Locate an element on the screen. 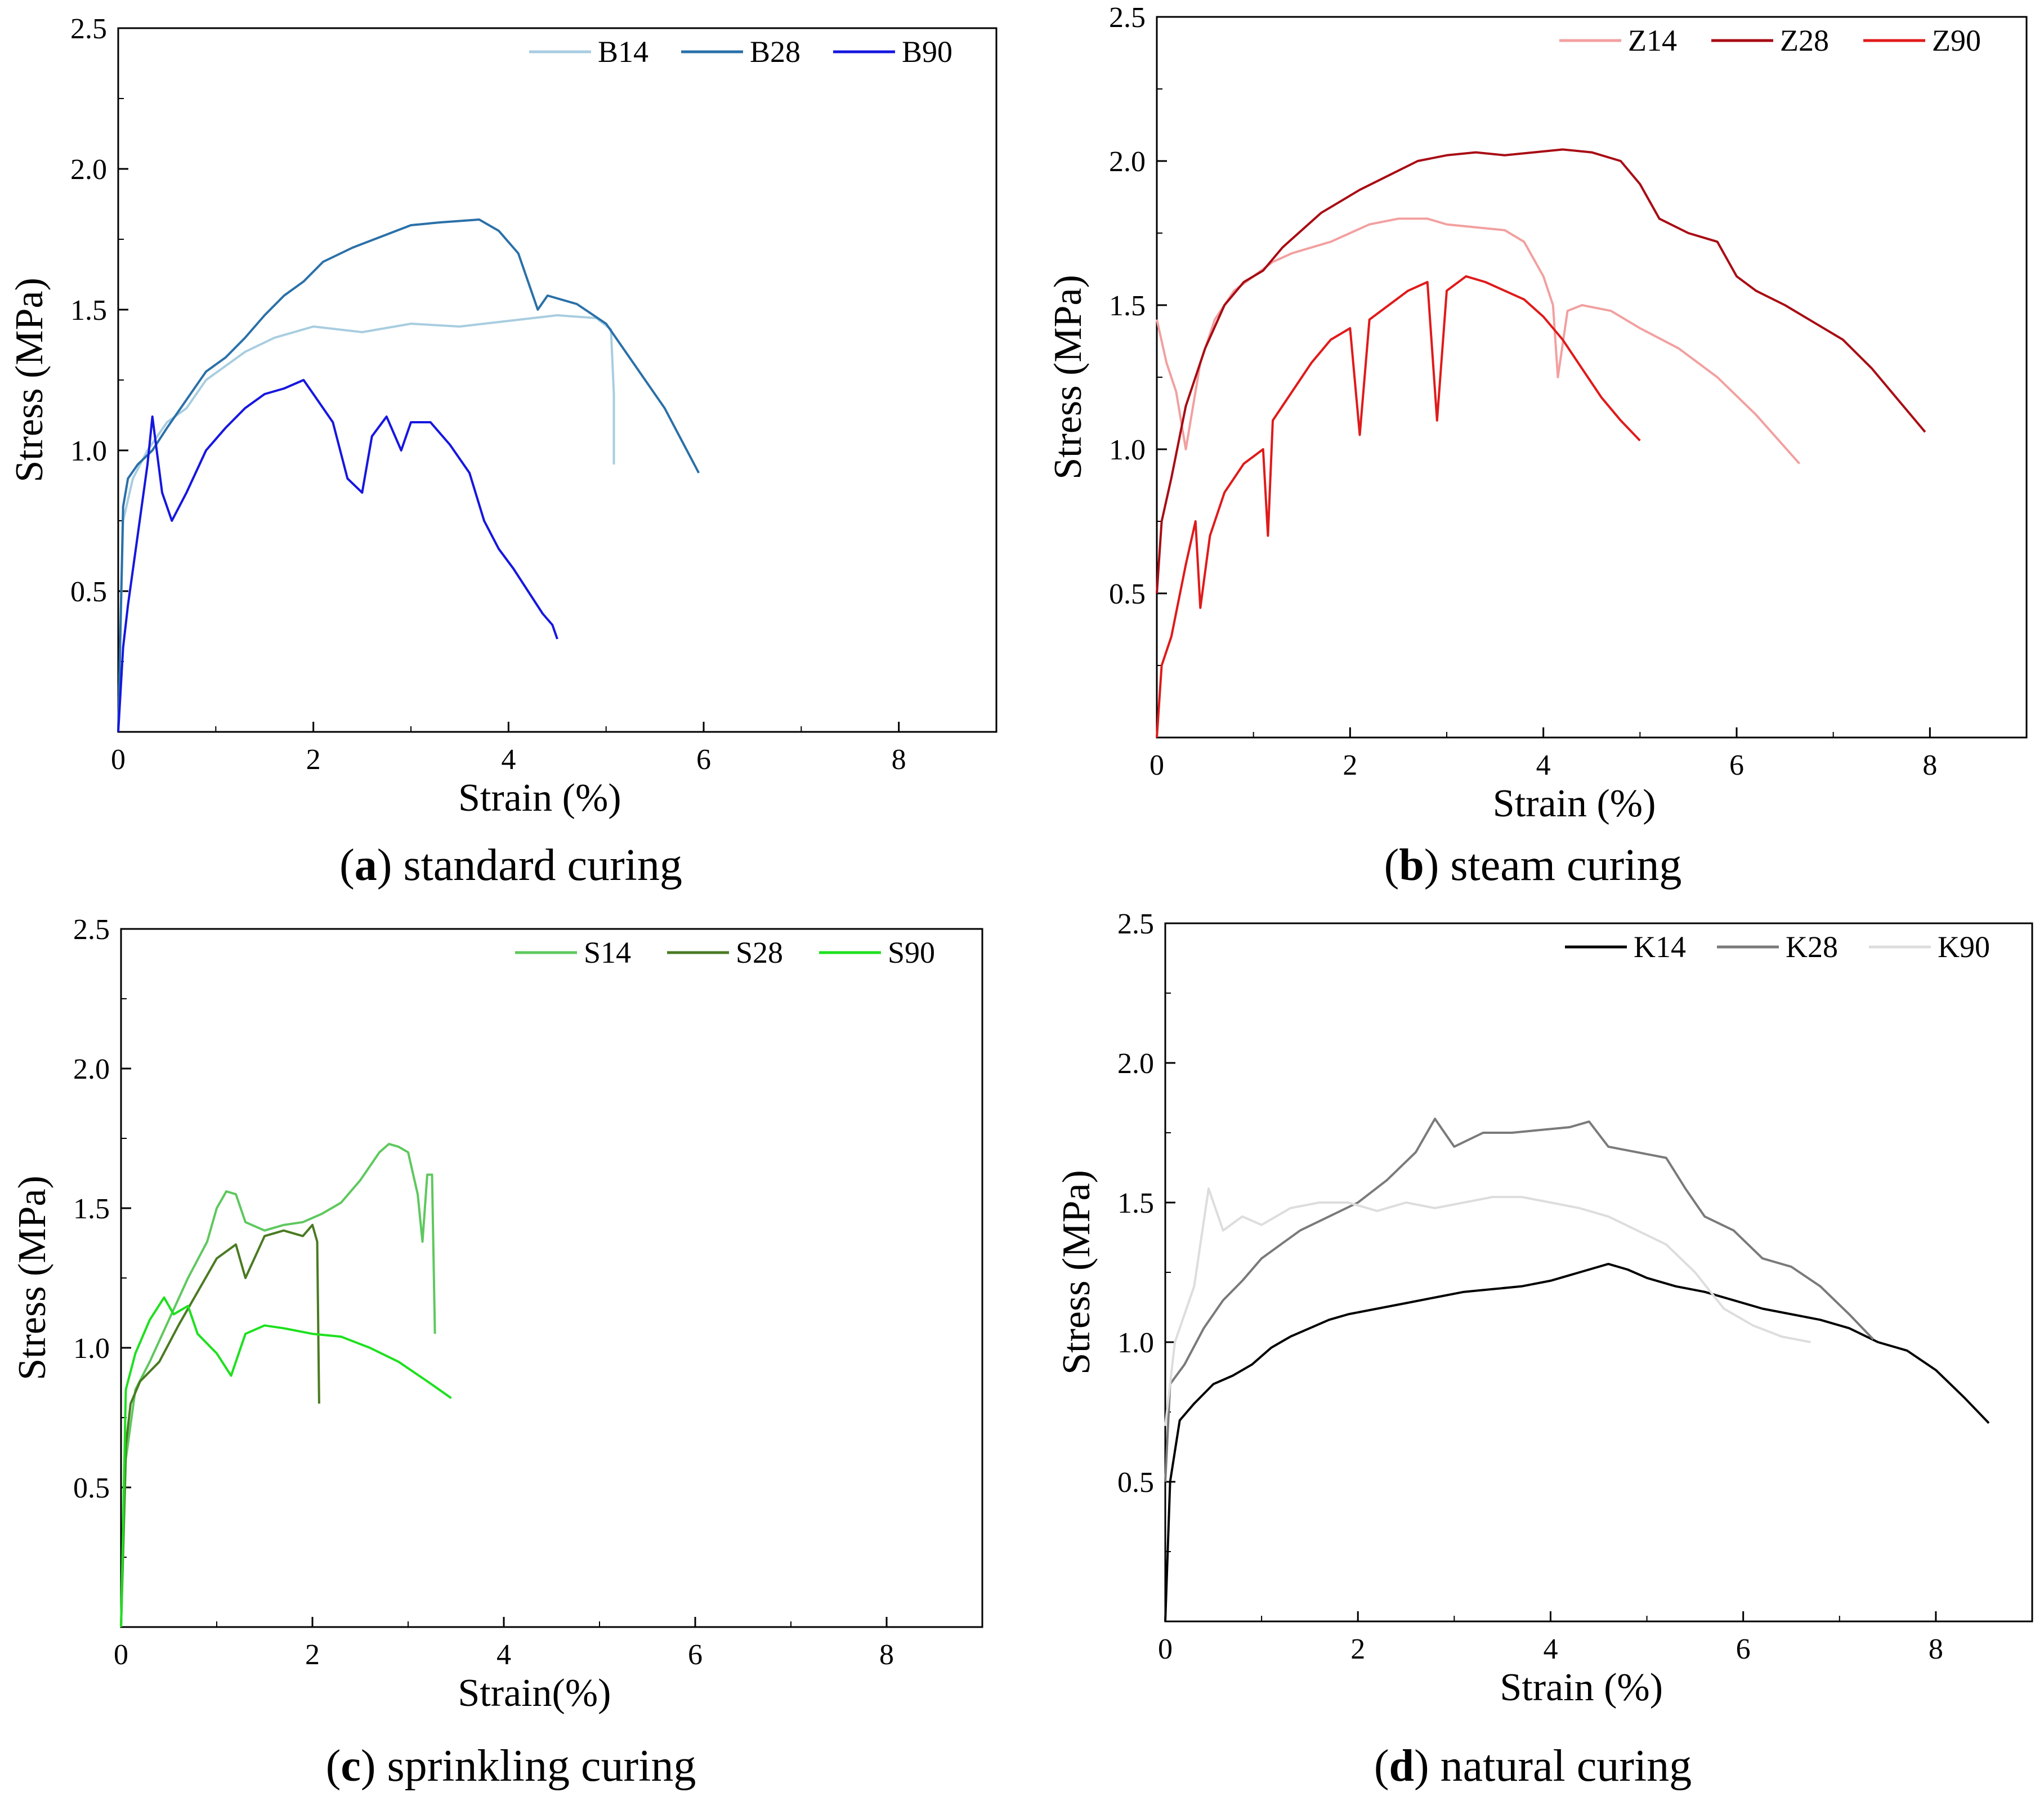  series-line-S90 is located at coordinates (286, 1462).